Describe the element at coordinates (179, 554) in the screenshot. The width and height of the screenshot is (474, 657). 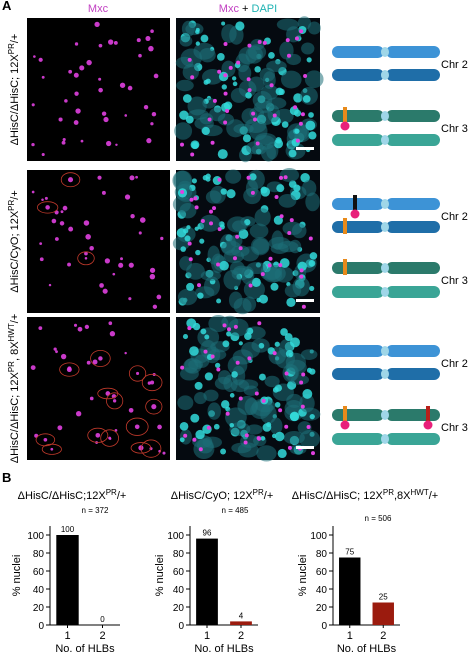
I see `y-tick-label: 80` at that location.